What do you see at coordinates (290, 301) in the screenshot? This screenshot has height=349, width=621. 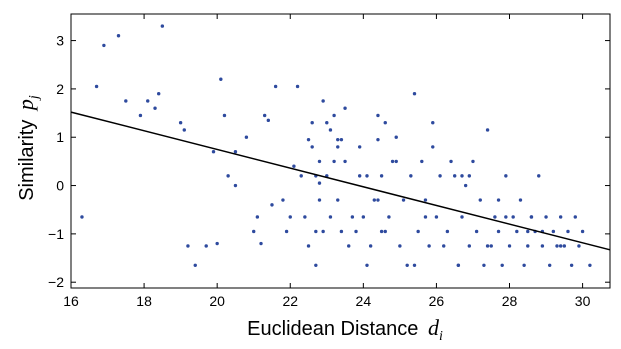 I see `x-tick-label: 22` at bounding box center [290, 301].